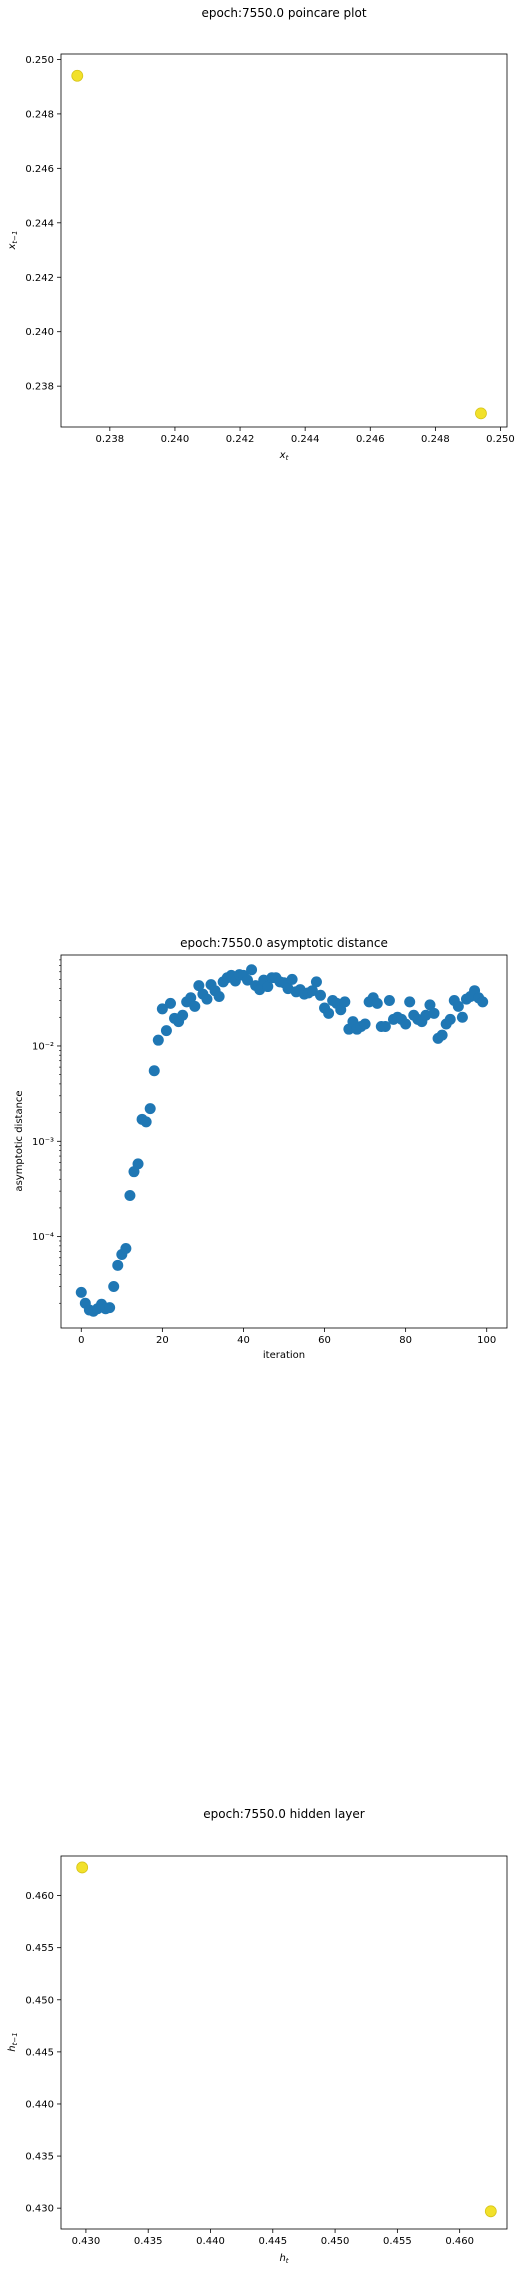  Describe the element at coordinates (500, 439) in the screenshot. I see `x-tick-label: 0.250` at that location.